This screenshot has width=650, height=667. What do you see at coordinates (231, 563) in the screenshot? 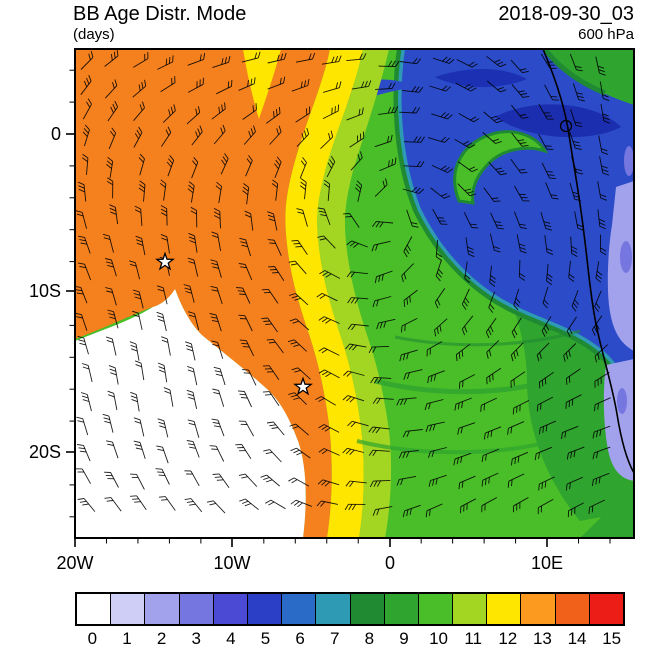
I see `x-tick-label: 10W` at bounding box center [231, 563].